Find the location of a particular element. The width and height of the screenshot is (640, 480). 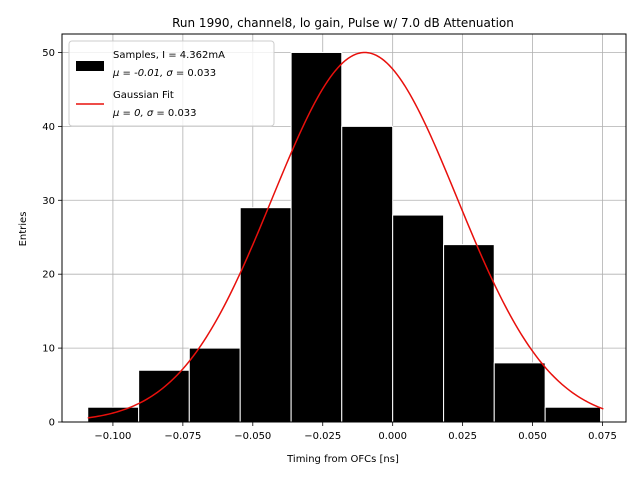

y-tick-label: 30 is located at coordinates (48, 201).